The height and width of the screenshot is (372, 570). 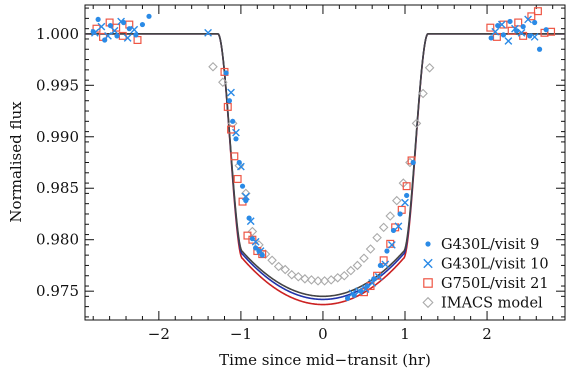 I want to click on x-tick-label: 1, so click(x=405, y=334).